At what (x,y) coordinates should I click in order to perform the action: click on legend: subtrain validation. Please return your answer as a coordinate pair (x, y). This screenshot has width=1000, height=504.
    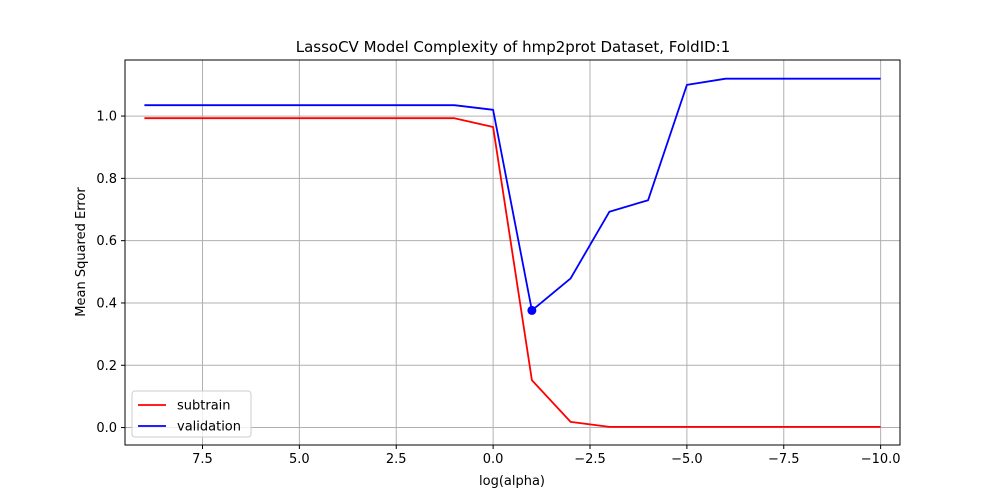
    Looking at the image, I should click on (191, 414).